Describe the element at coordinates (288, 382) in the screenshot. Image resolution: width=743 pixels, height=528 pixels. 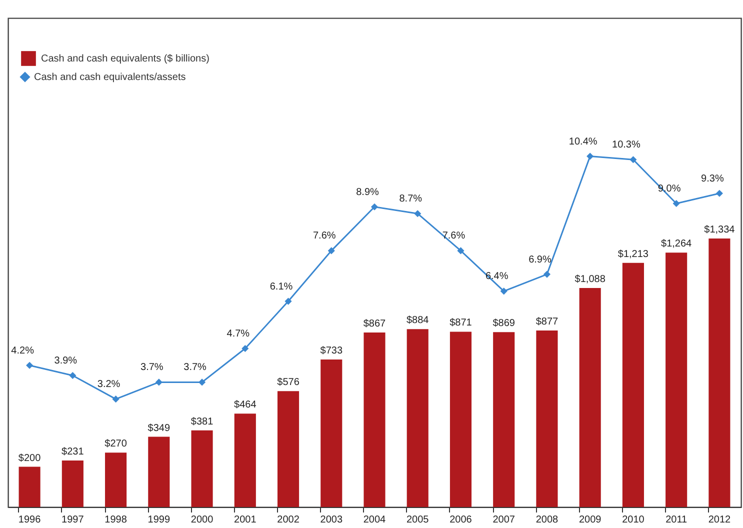
I see `data-label: $576` at that location.